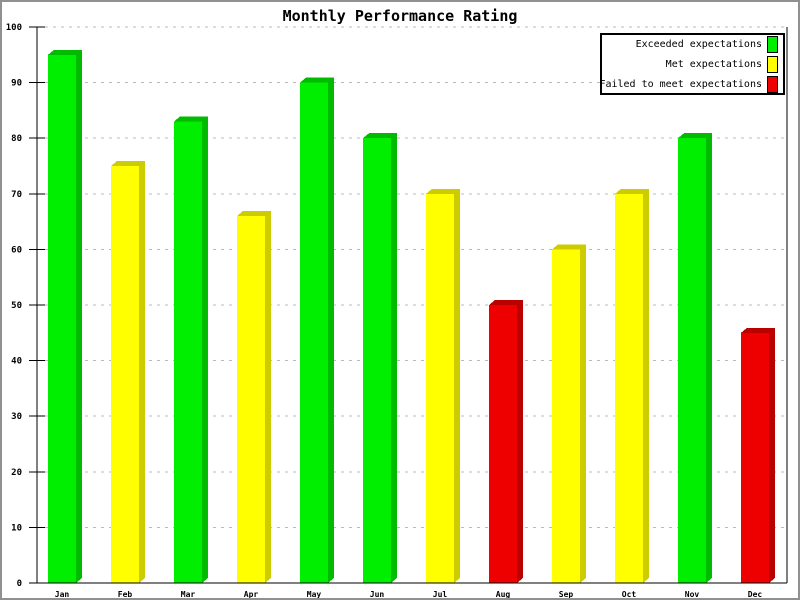  What do you see at coordinates (19, 584) in the screenshot?
I see `y-tick-label-0: 0` at bounding box center [19, 584].